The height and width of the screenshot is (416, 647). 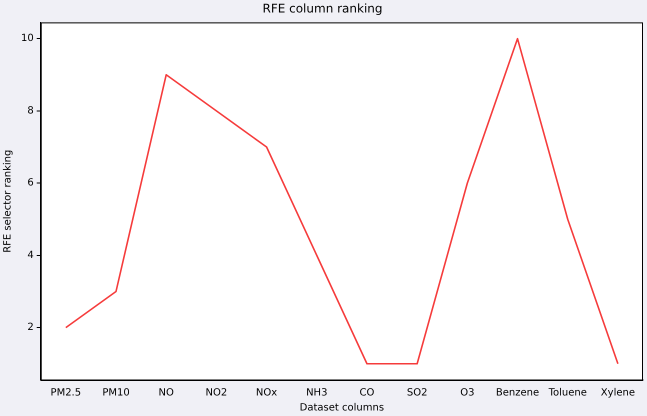 What do you see at coordinates (30, 183) in the screenshot?
I see `y-tick-label: 6` at bounding box center [30, 183].